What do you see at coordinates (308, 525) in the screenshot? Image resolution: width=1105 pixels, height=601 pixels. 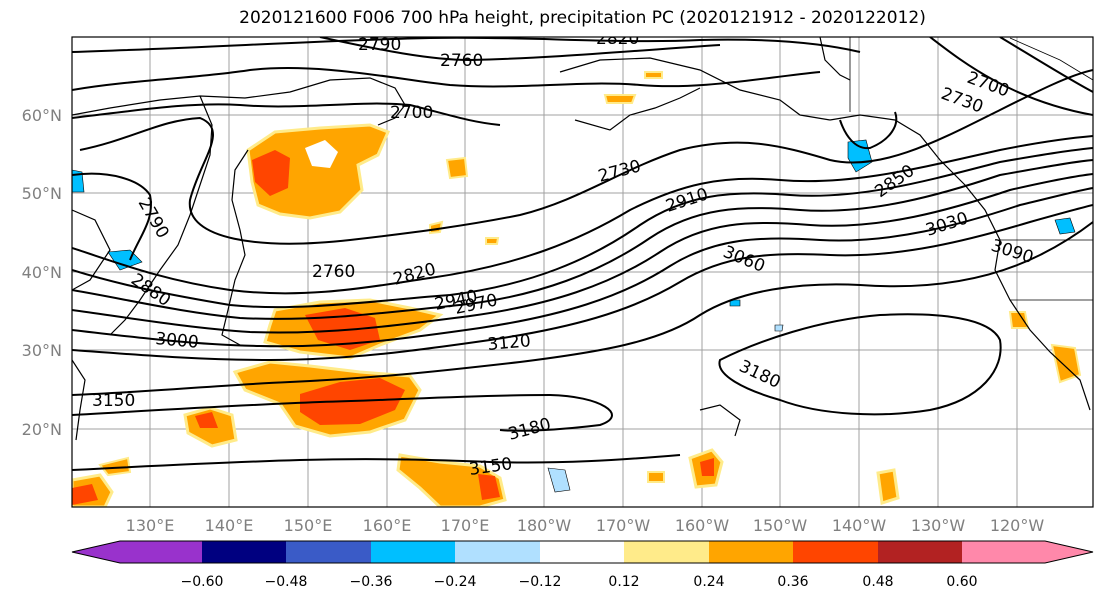 I see `lon-label: 150°E` at bounding box center [308, 525].